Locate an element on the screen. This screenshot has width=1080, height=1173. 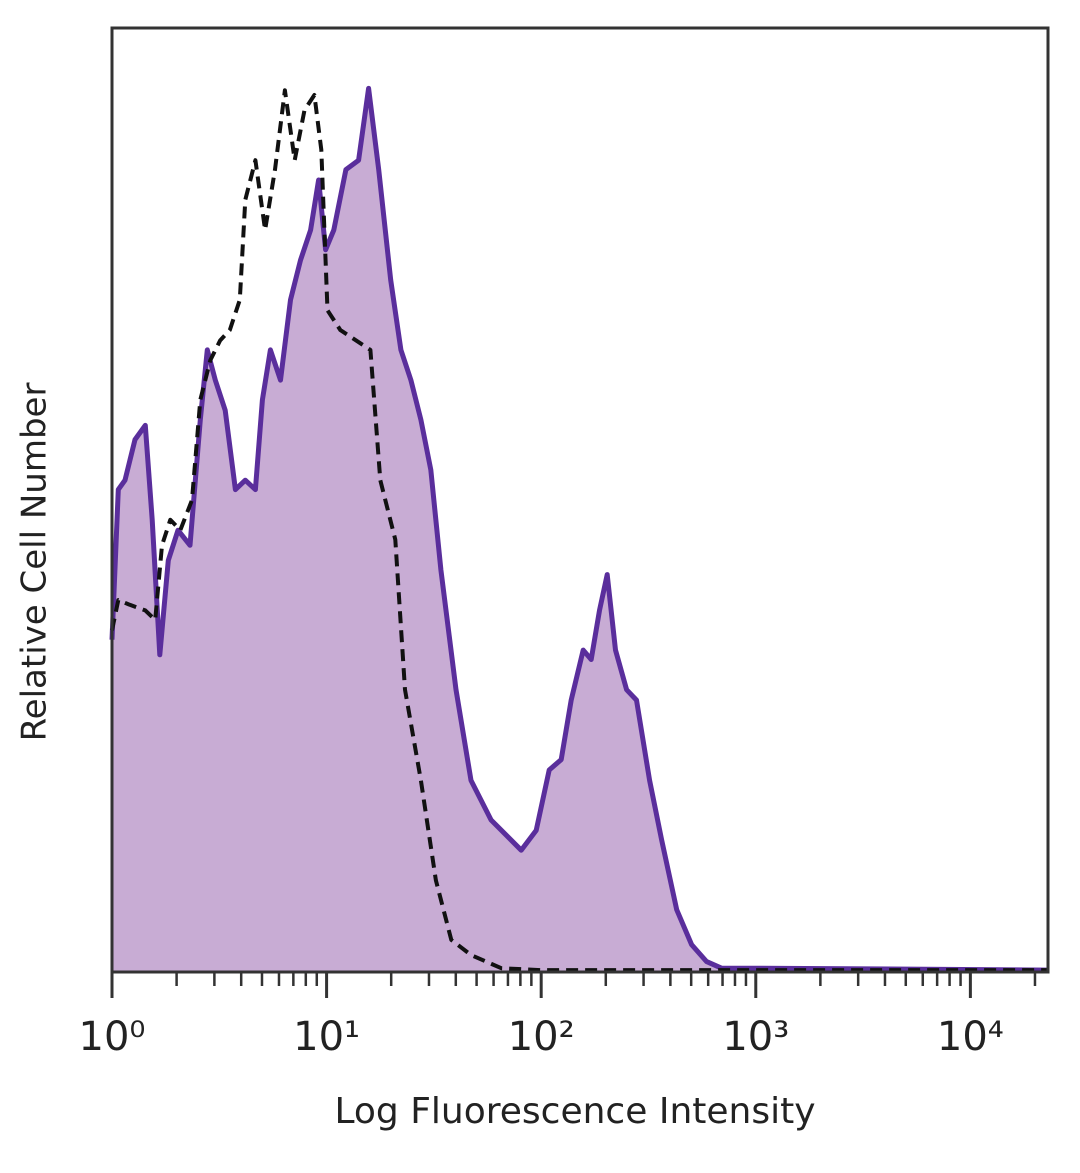
x-axis-label: Log Fluorescence Intensity is located at coordinates (574, 1111).